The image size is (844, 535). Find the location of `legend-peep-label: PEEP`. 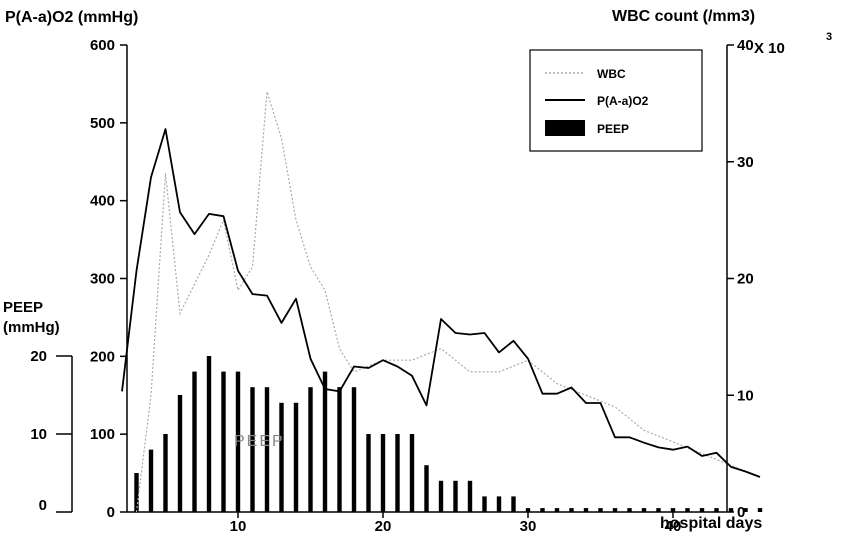

legend-peep-label: PEEP is located at coordinates (613, 129).